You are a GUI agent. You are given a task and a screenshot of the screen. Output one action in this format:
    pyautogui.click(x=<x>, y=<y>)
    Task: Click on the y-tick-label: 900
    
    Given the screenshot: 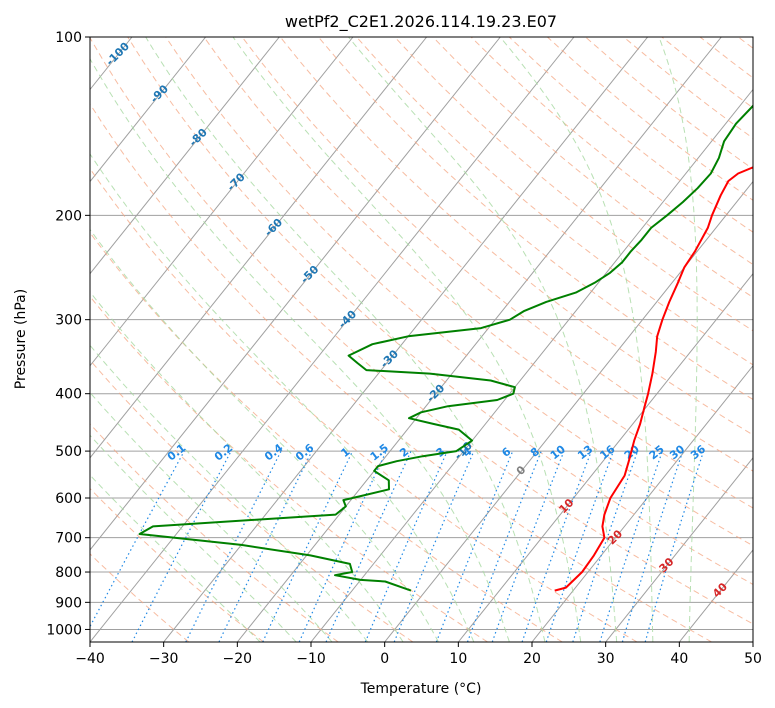 What is the action you would take?
    pyautogui.click(x=68, y=603)
    